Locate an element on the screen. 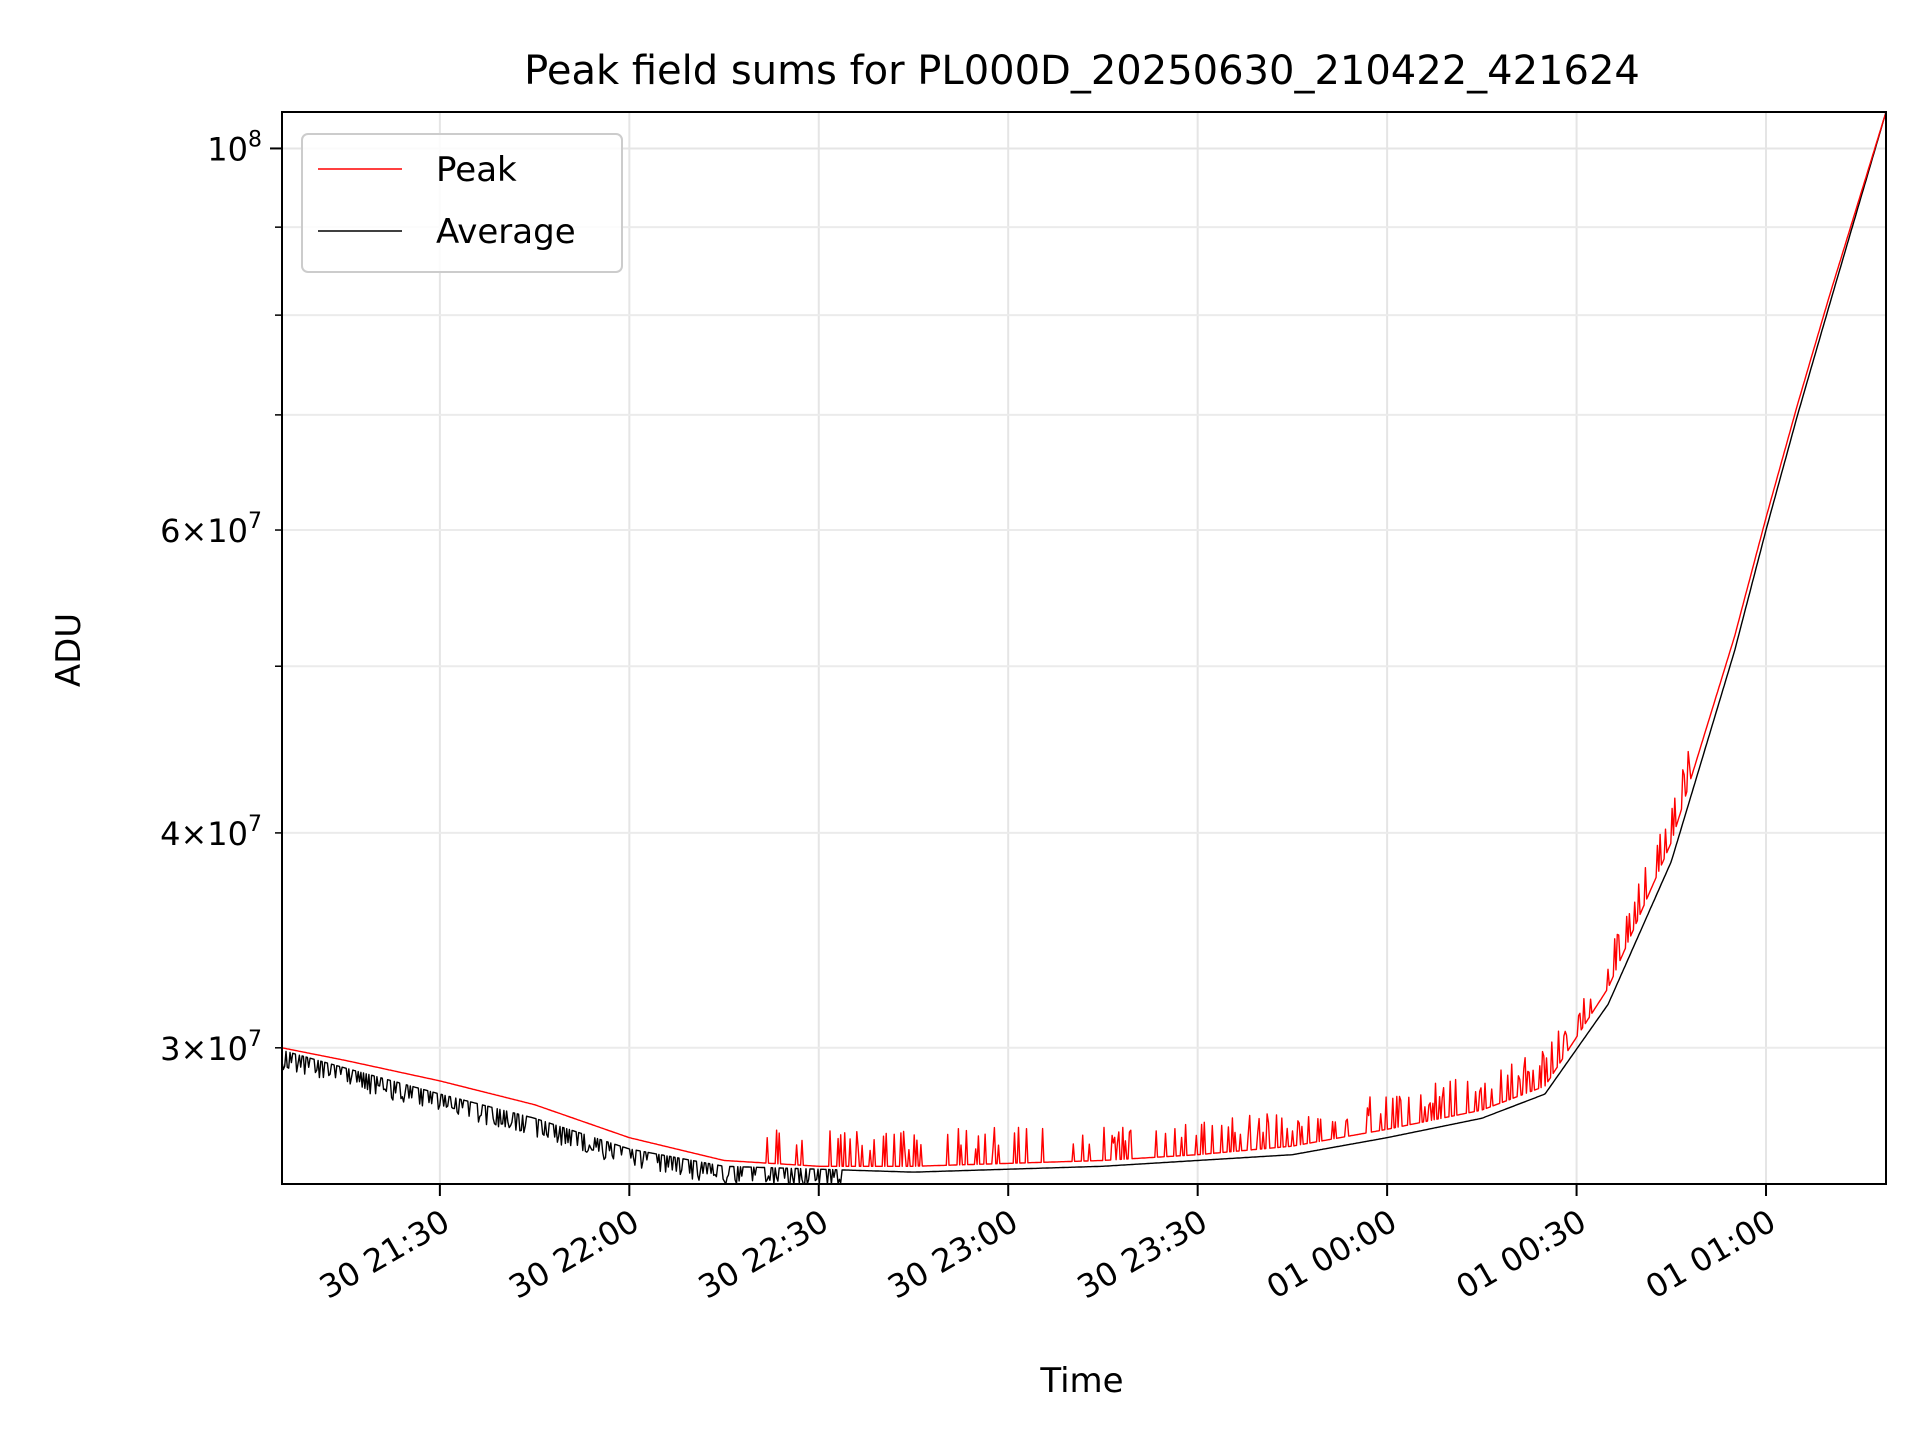  x-axis-label: Time is located at coordinates (1081, 1381).